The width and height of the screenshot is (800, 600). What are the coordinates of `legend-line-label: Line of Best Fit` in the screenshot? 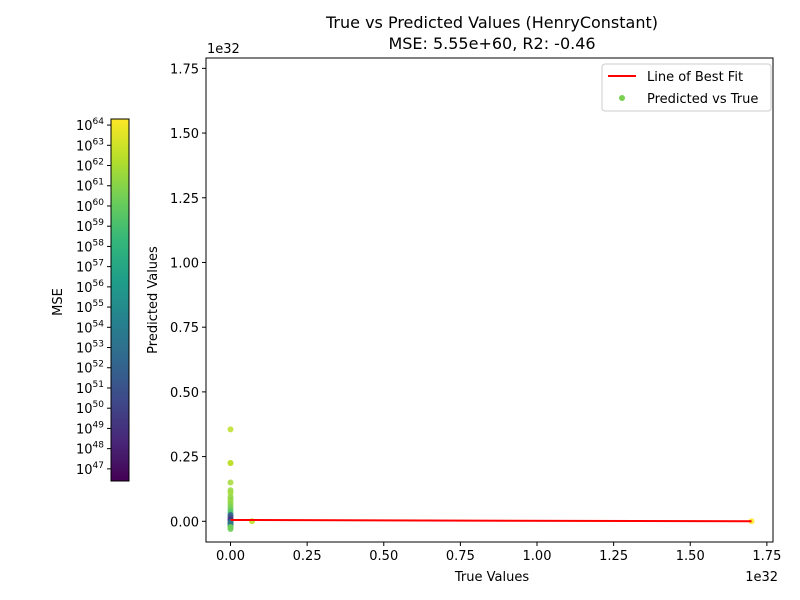 It's located at (695, 77).